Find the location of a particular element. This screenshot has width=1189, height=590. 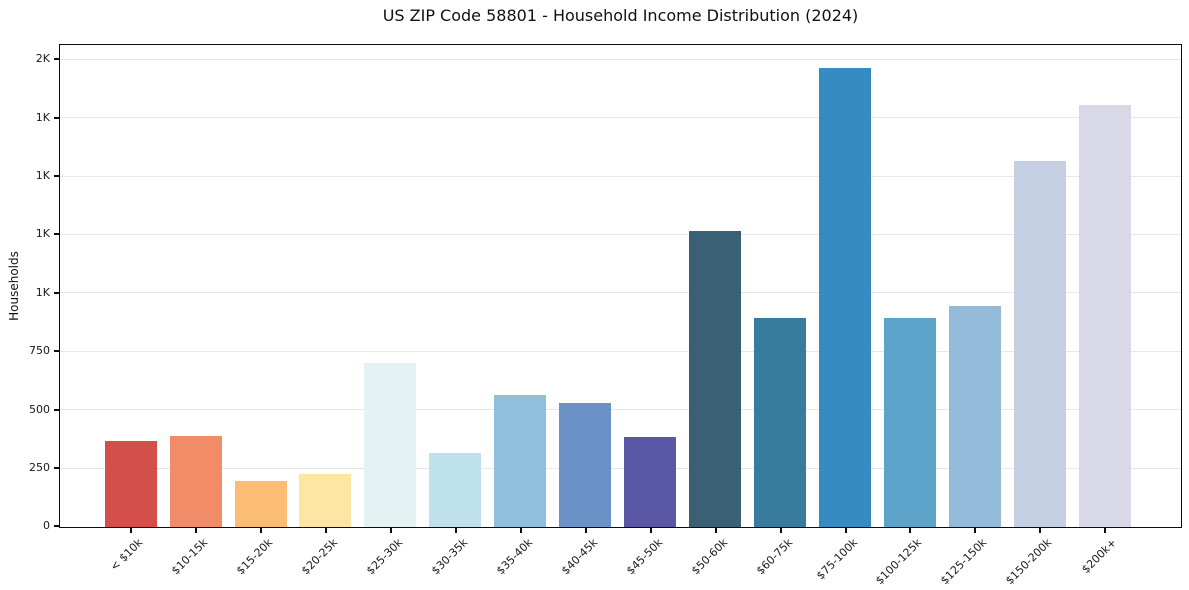

bar-$125-150k is located at coordinates (974, 416).